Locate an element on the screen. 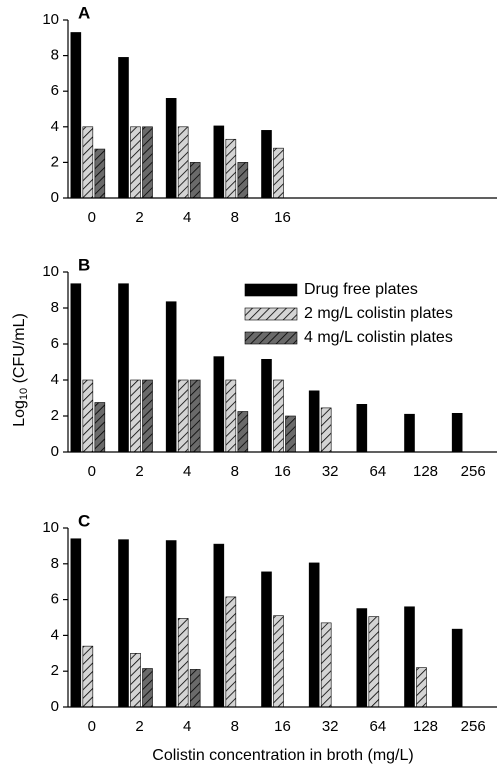 The image size is (500, 775). y-label-part: (CFU/mL) is located at coordinates (19, 350).